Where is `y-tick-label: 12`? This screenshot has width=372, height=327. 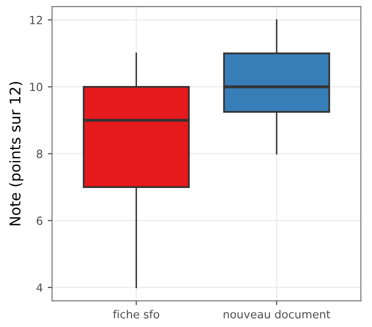
y-tick-label: 12 is located at coordinates (36, 20).